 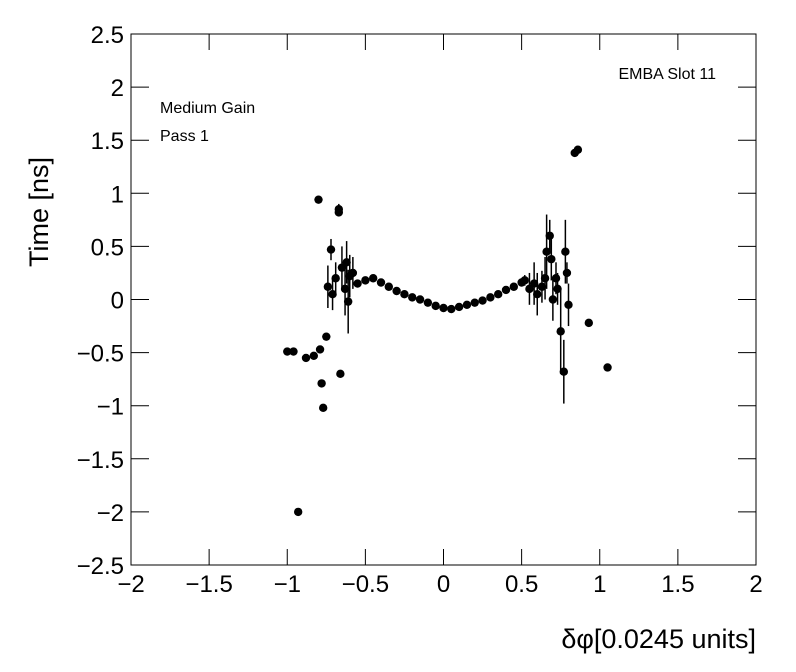 I want to click on y-axis-label: Time [ns], so click(x=39, y=212).